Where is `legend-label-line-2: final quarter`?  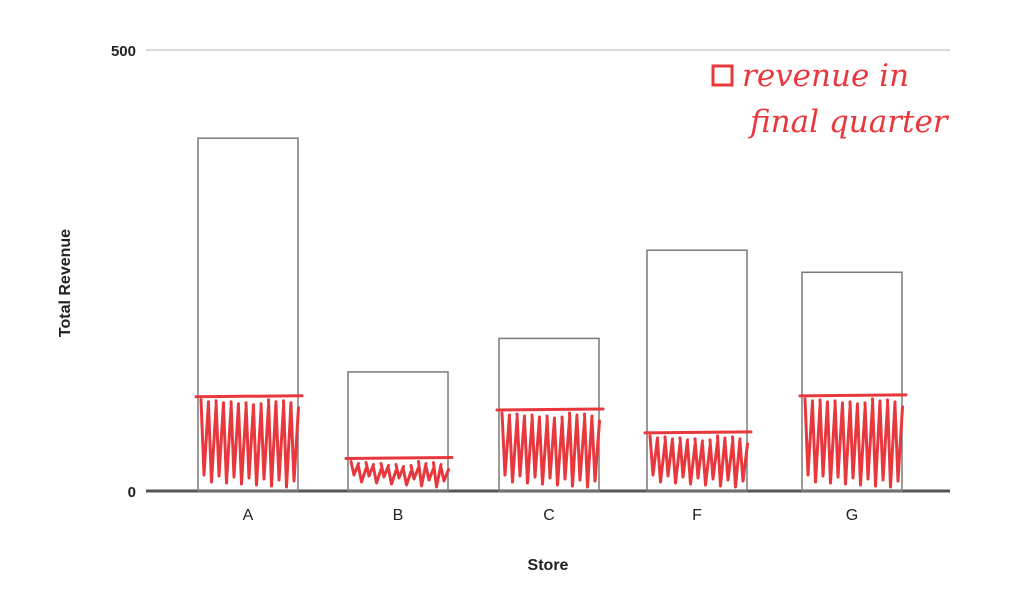
legend-label-line-2: final quarter is located at coordinates (849, 122).